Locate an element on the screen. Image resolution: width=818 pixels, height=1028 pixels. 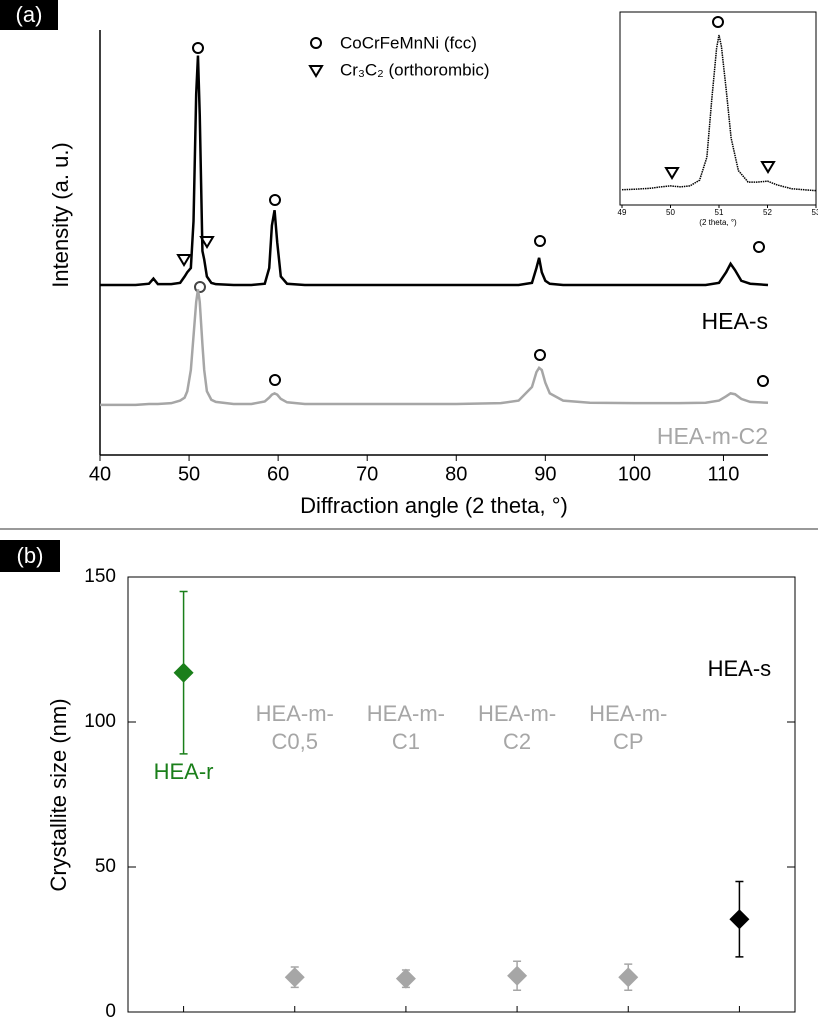
x-tick-label: 52 is located at coordinates (767, 212).